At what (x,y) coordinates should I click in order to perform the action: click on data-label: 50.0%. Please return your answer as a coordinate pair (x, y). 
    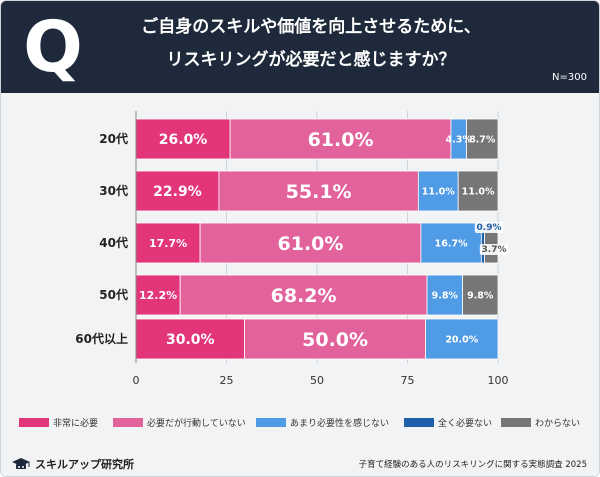
    Looking at the image, I should click on (335, 340).